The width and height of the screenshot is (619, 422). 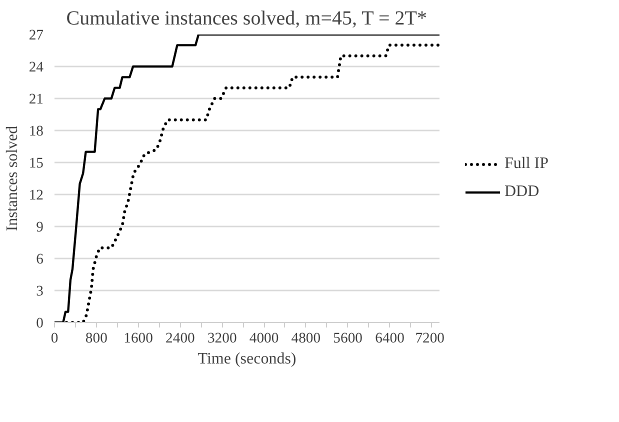 What do you see at coordinates (54, 338) in the screenshot?
I see `x-tick-label: 0` at bounding box center [54, 338].